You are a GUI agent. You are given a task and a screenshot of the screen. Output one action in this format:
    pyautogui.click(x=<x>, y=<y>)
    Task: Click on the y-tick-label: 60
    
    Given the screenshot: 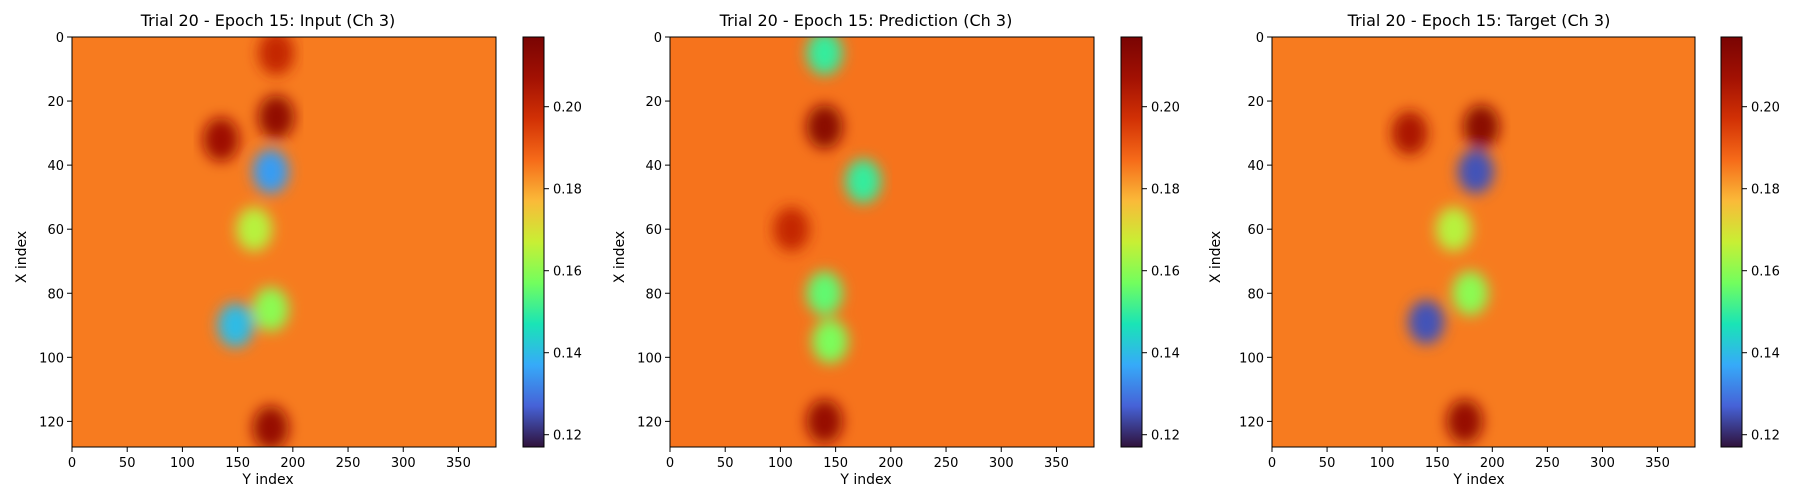 What is the action you would take?
    pyautogui.click(x=55, y=230)
    